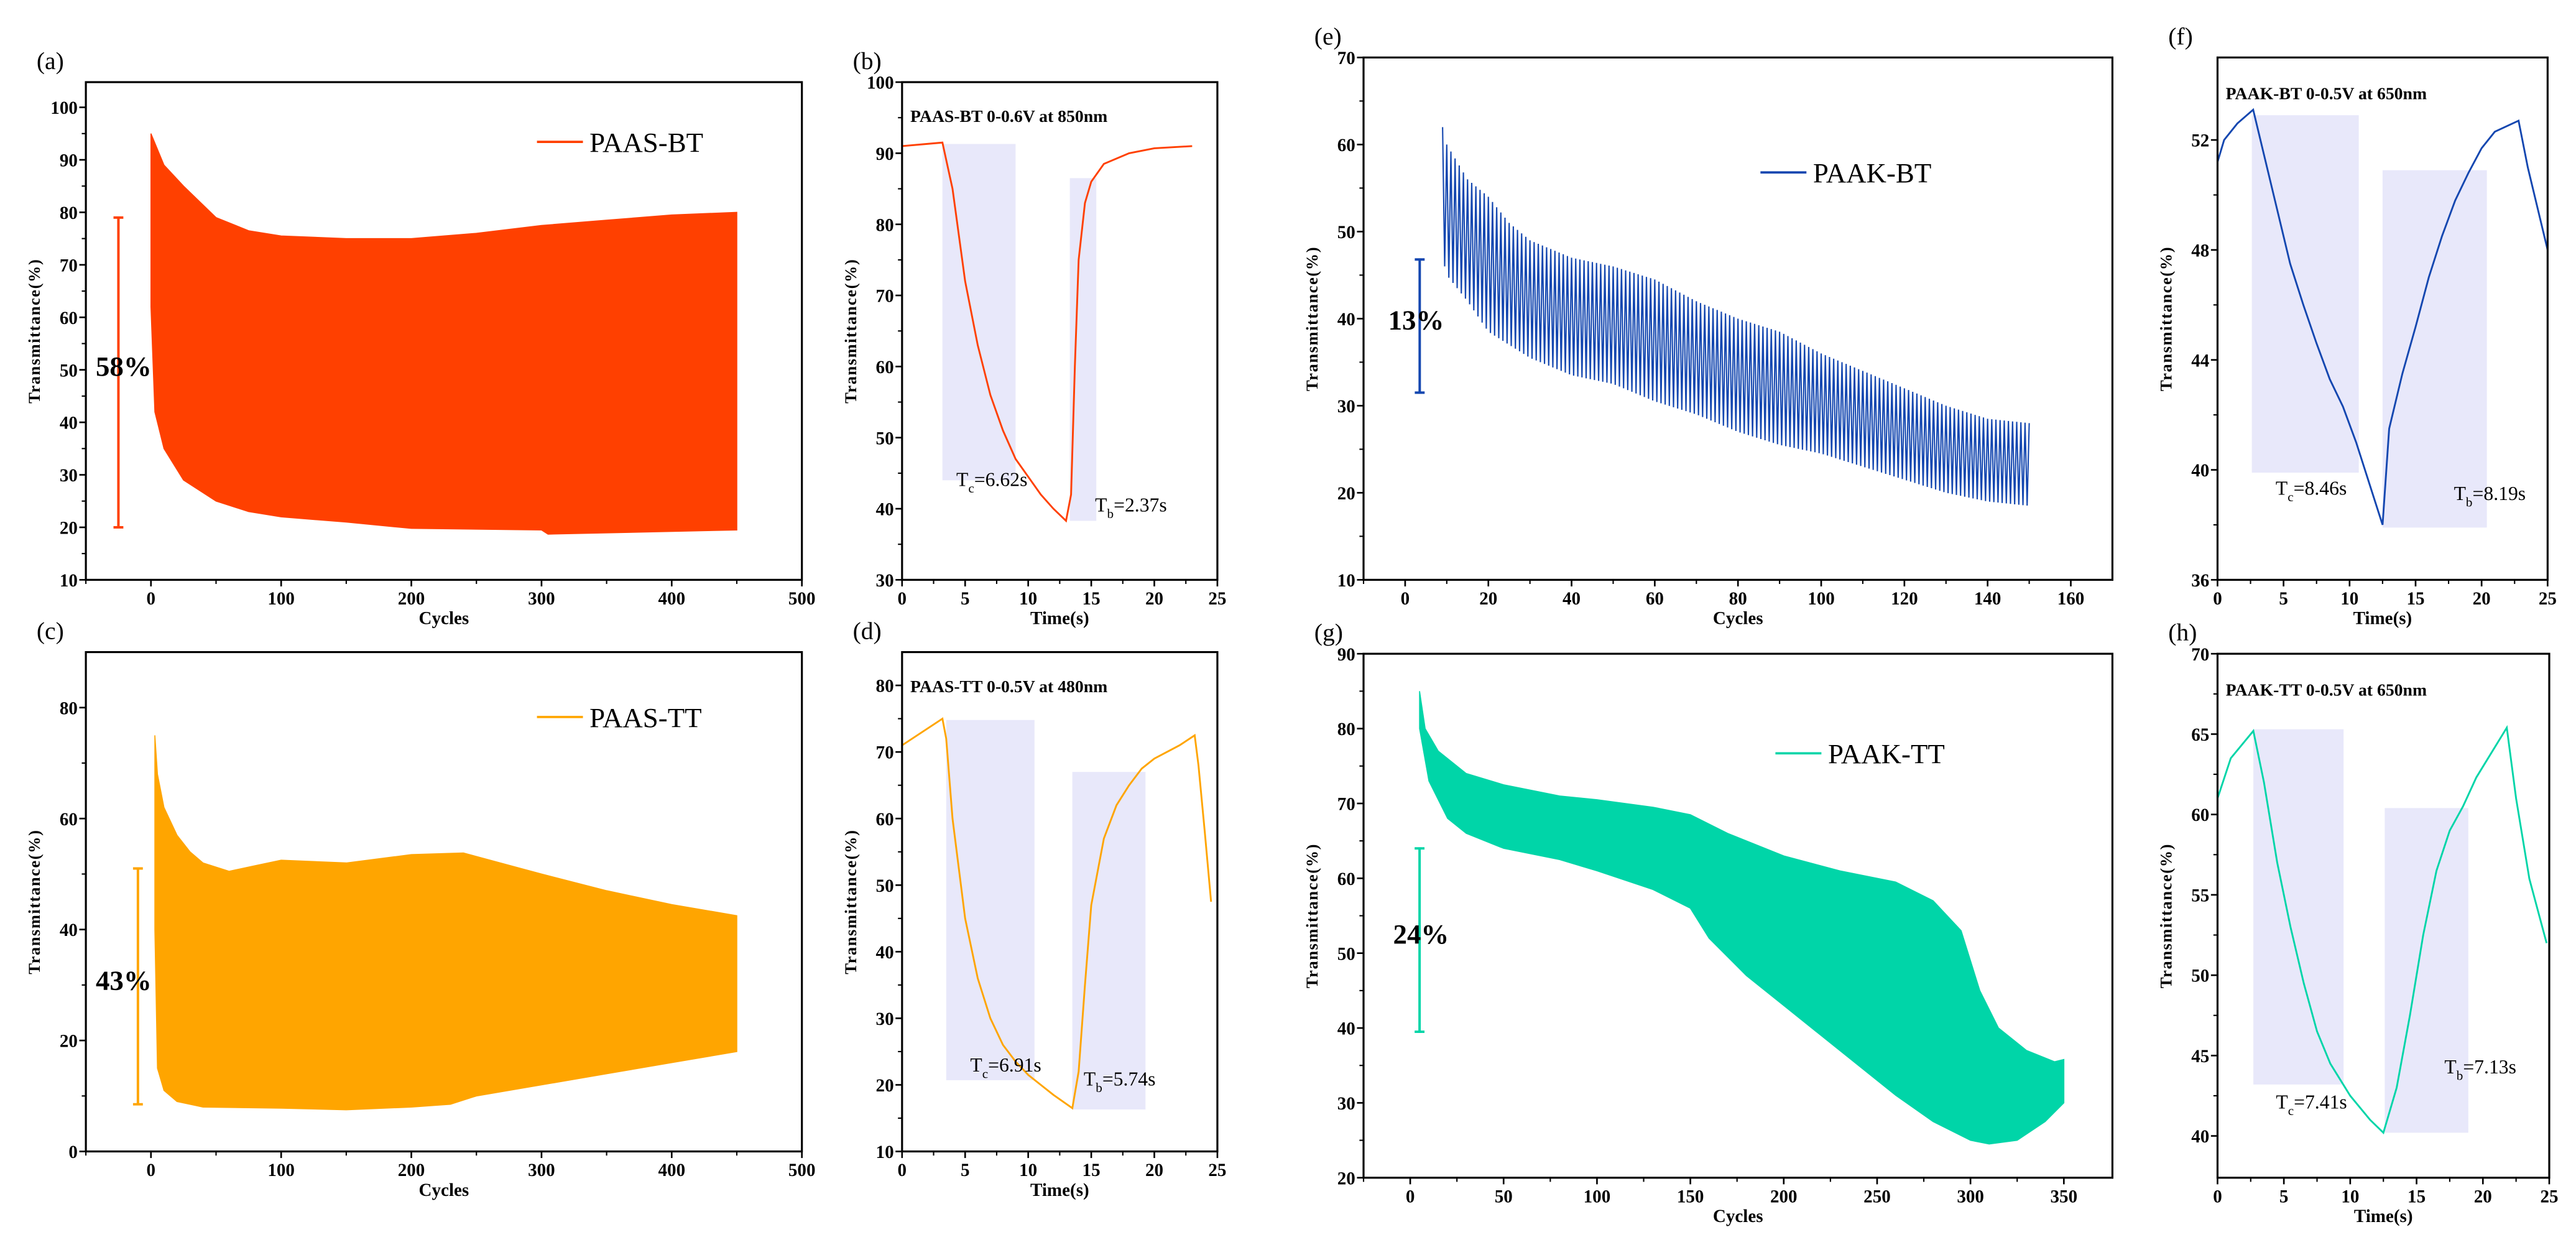 The height and width of the screenshot is (1250, 2576). Describe the element at coordinates (2311, 490) in the screenshot. I see `coloring-time-label: Tc=8.46s` at that location.